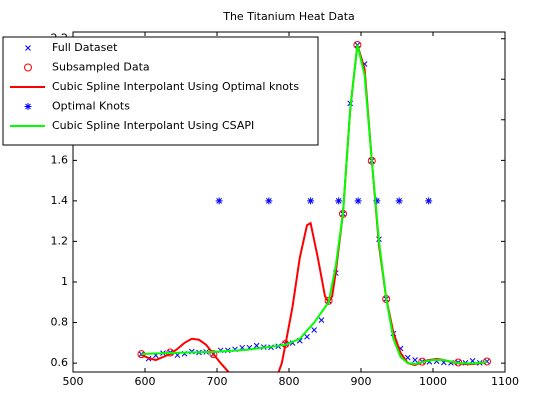 The width and height of the screenshot is (560, 420). I want to click on y-tick-label: 1.6, so click(60, 159).